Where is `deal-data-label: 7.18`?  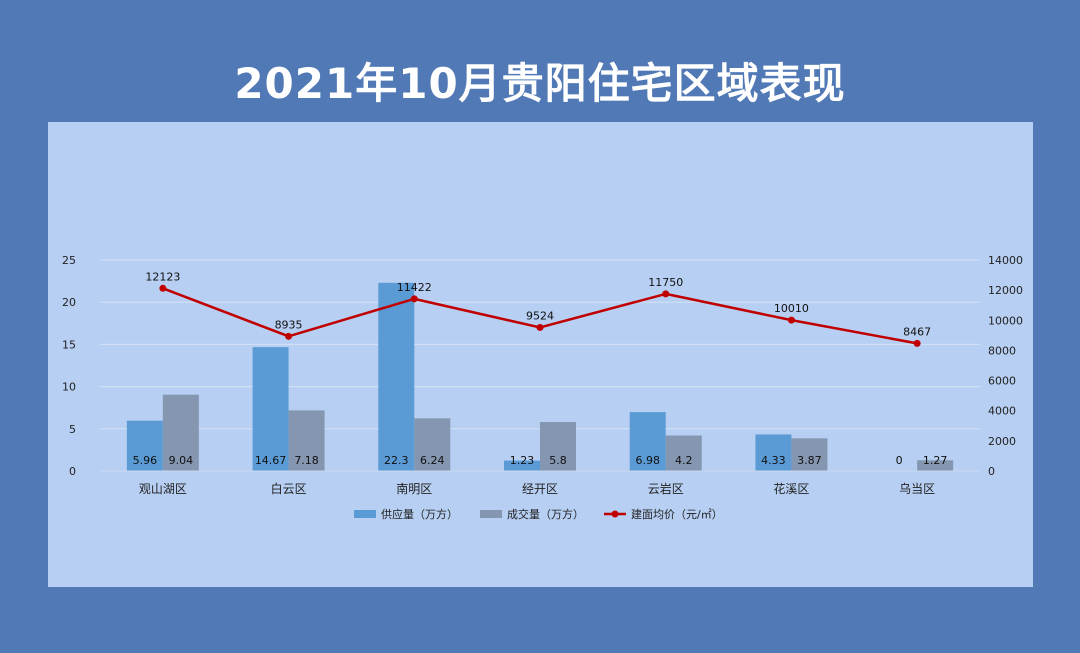
deal-data-label: 7.18 is located at coordinates (306, 460).